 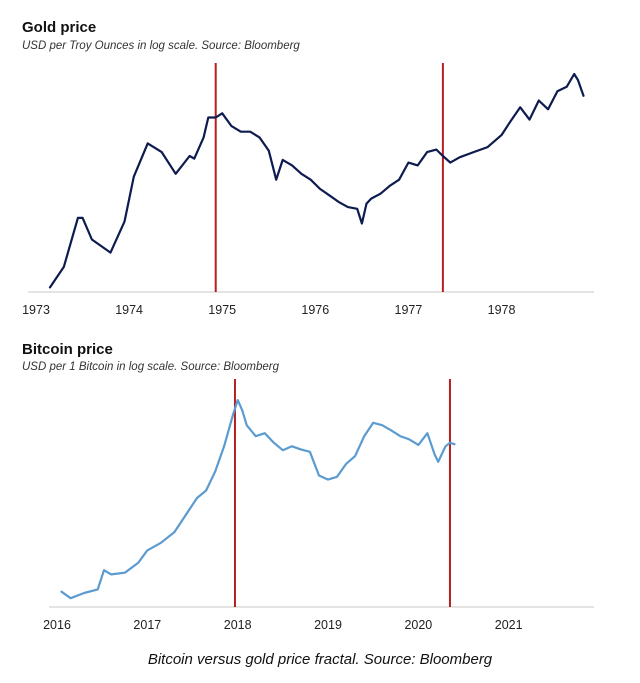 I want to click on bitcoin-x-tick-label: 2016, so click(x=57, y=625).